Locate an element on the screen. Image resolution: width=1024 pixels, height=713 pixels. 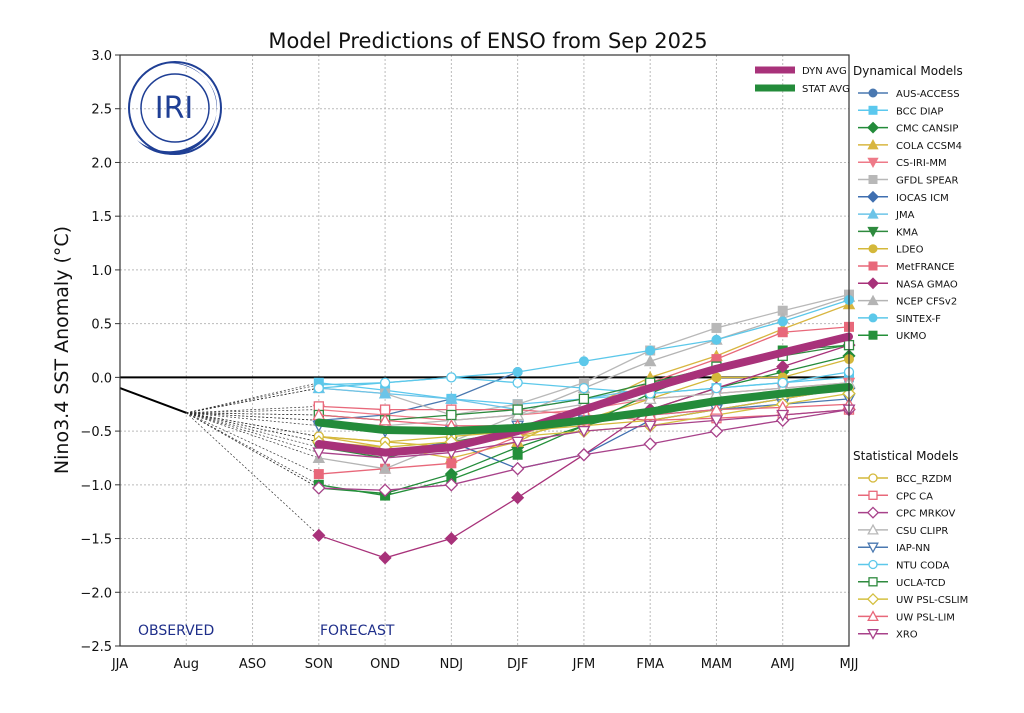
legend-title: Statistical Models is located at coordinates (905, 456).